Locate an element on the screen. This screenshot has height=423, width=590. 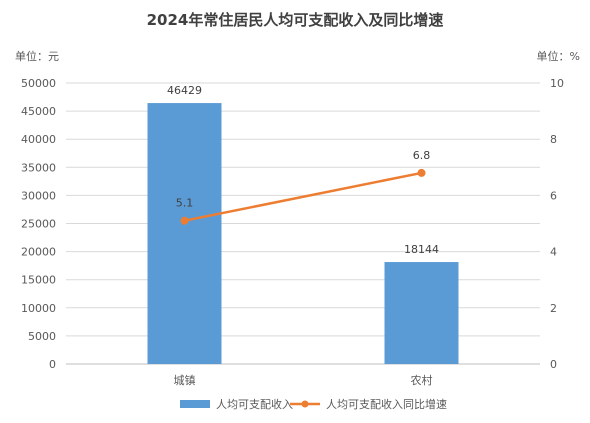
y-right-tick-label: 6 is located at coordinates (553, 195).